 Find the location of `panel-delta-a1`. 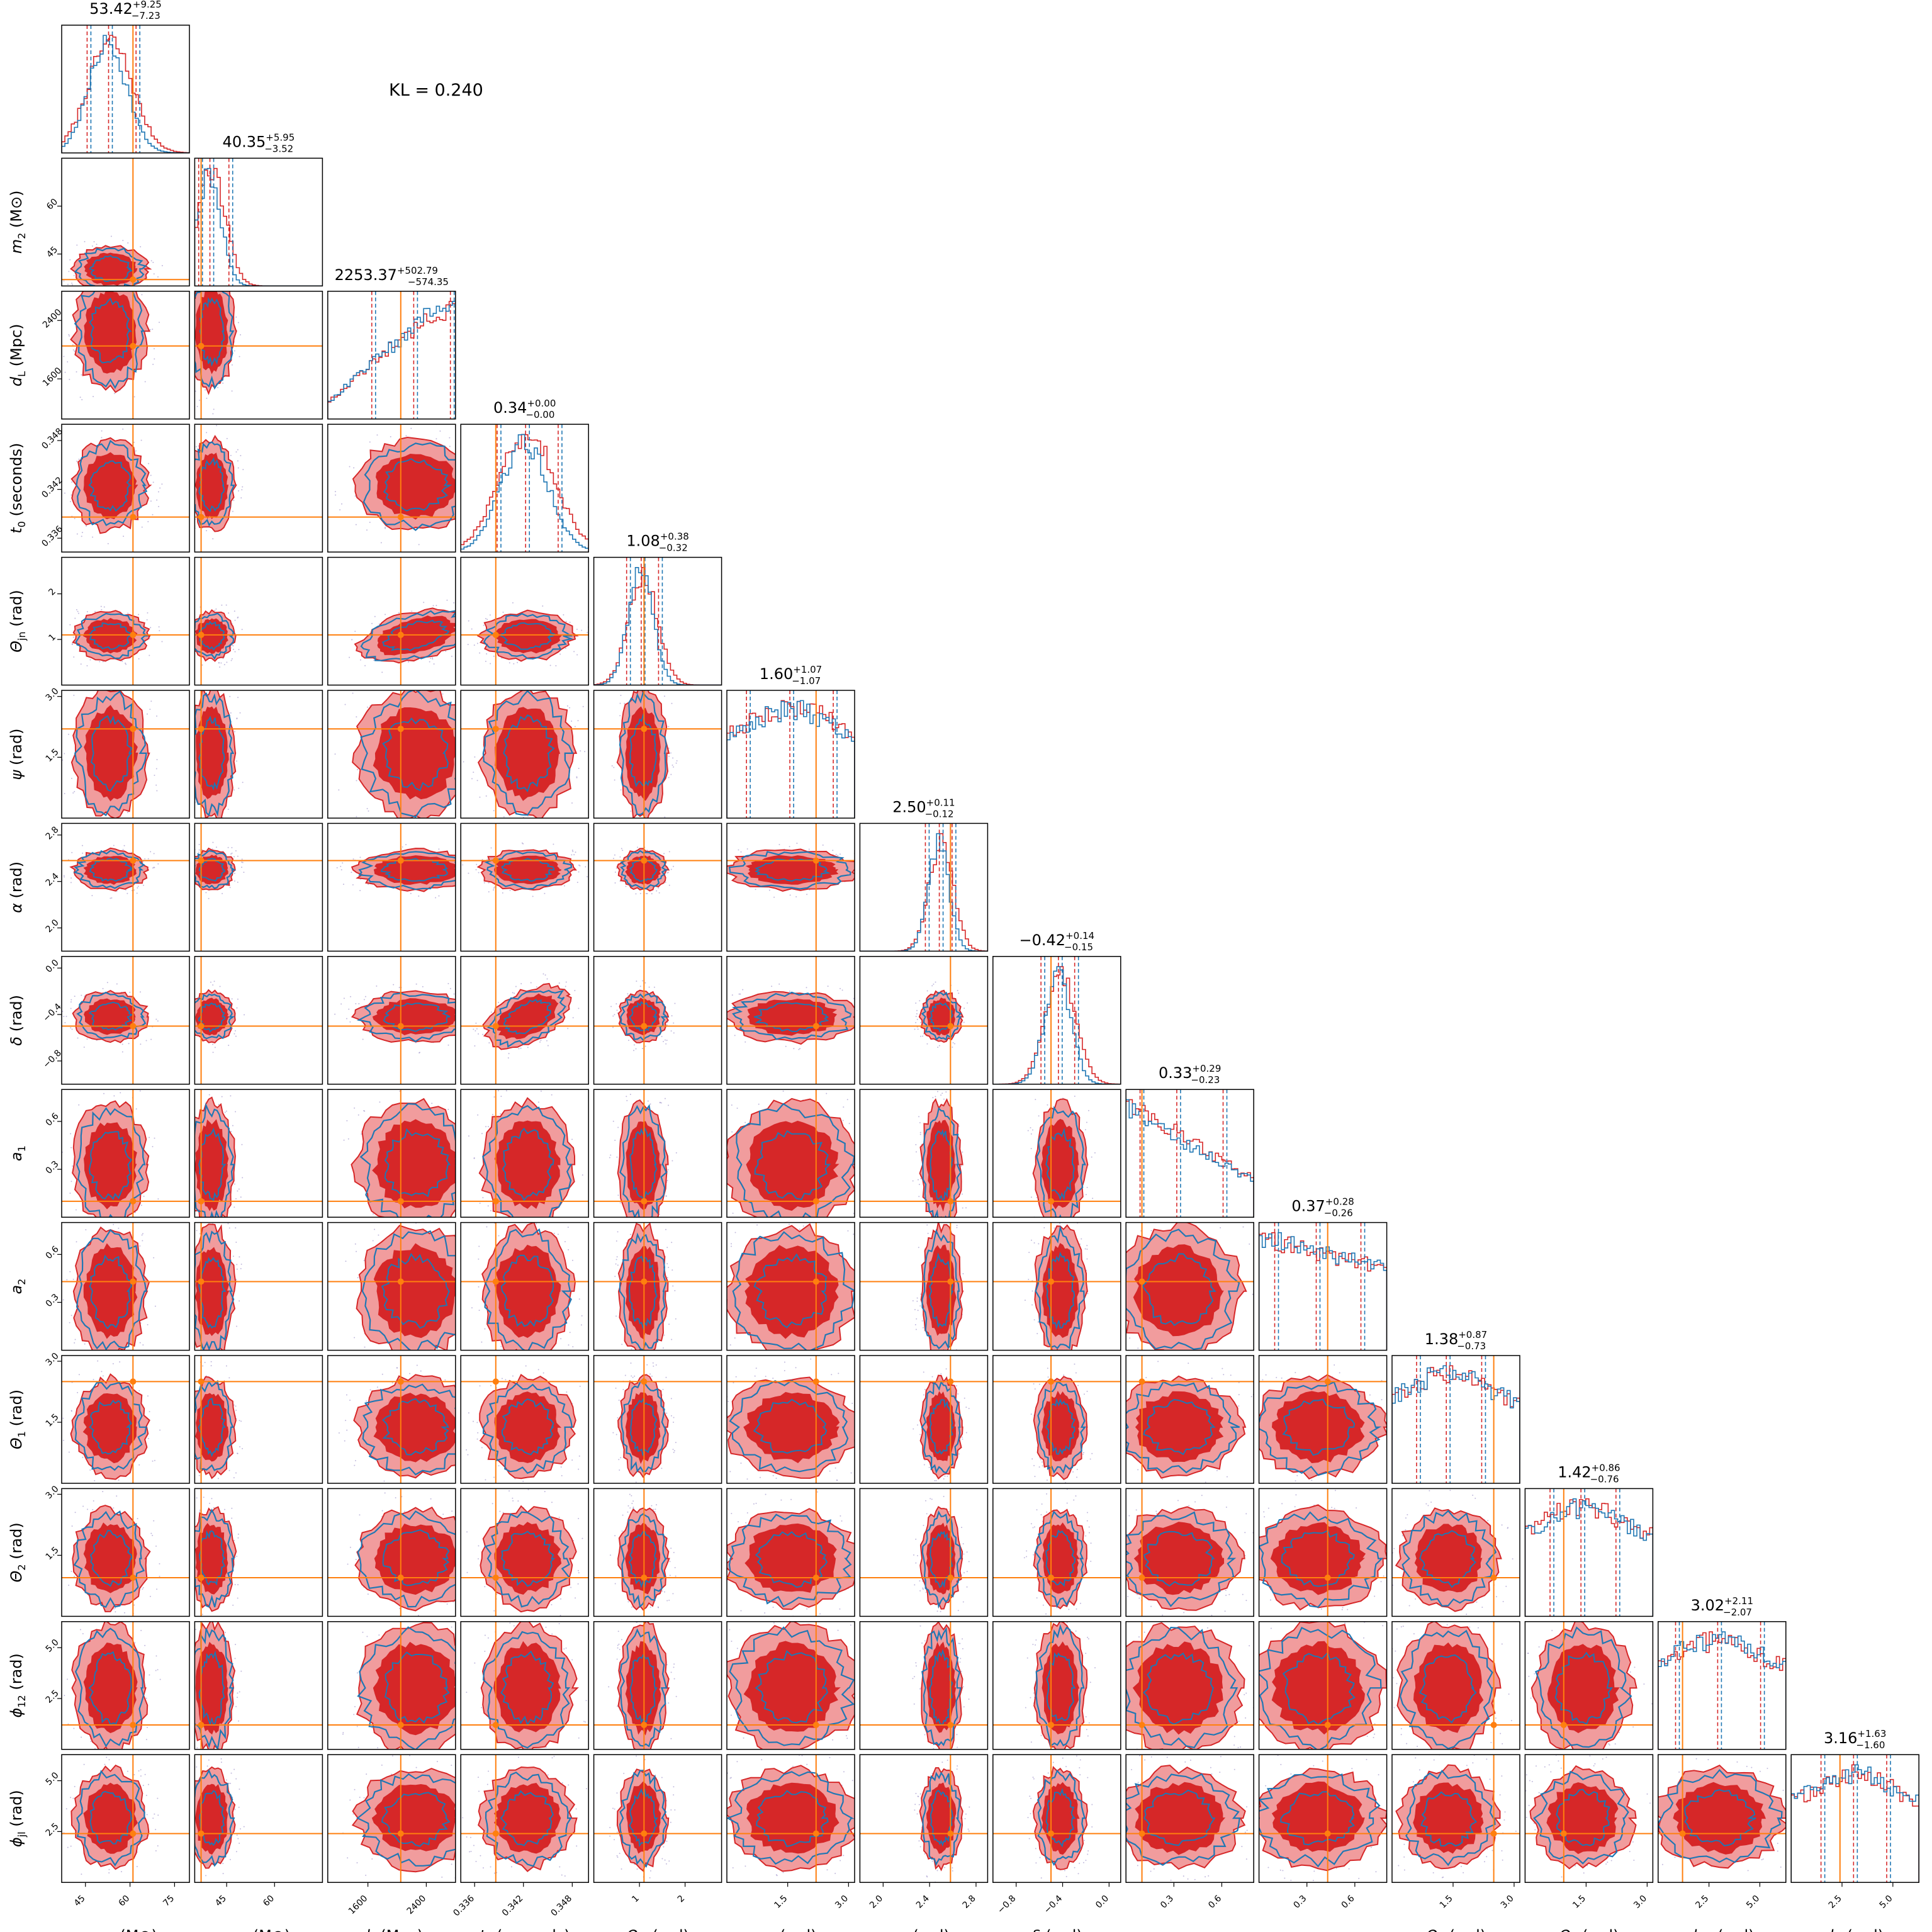

panel-delta-a1 is located at coordinates (1056, 1153).